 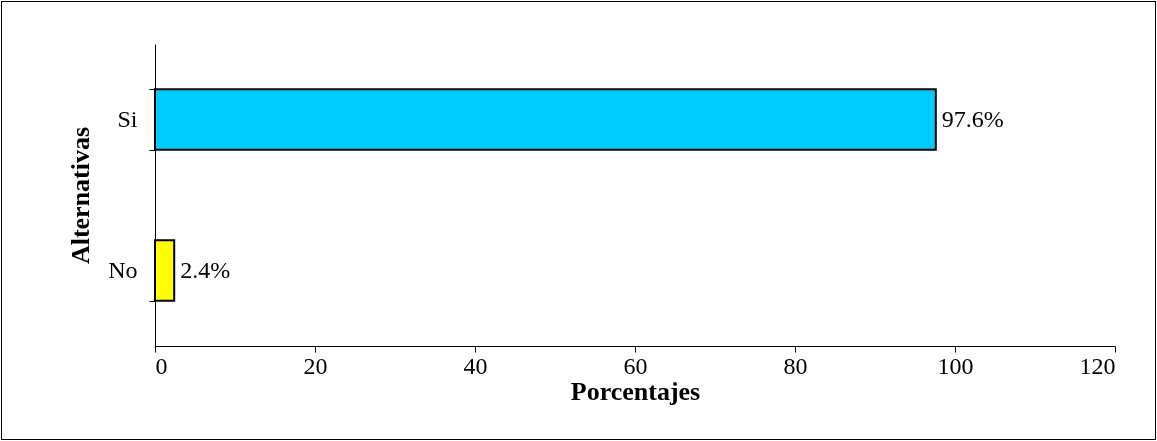 I want to click on x-tick-label: 120, so click(x=1097, y=365).